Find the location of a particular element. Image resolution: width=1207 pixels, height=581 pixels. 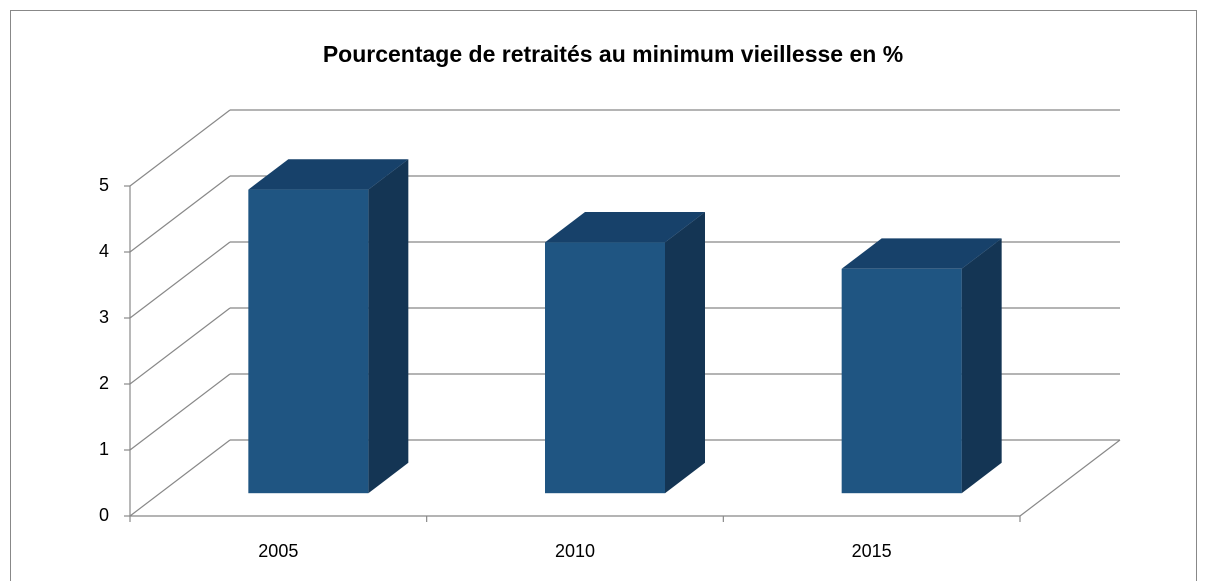

y-tick-label: 4 is located at coordinates (104, 251).